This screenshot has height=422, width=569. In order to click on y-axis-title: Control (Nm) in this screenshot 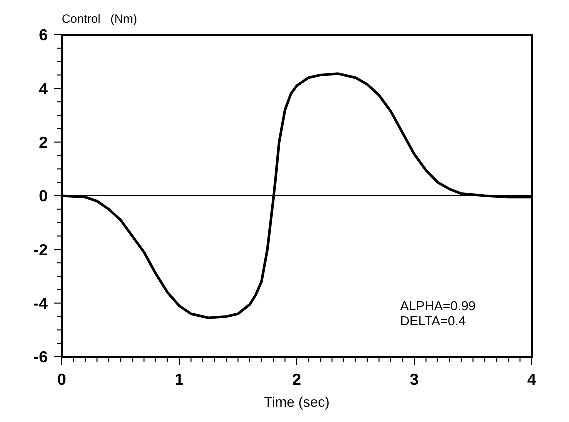, I will do `click(100, 19)`.